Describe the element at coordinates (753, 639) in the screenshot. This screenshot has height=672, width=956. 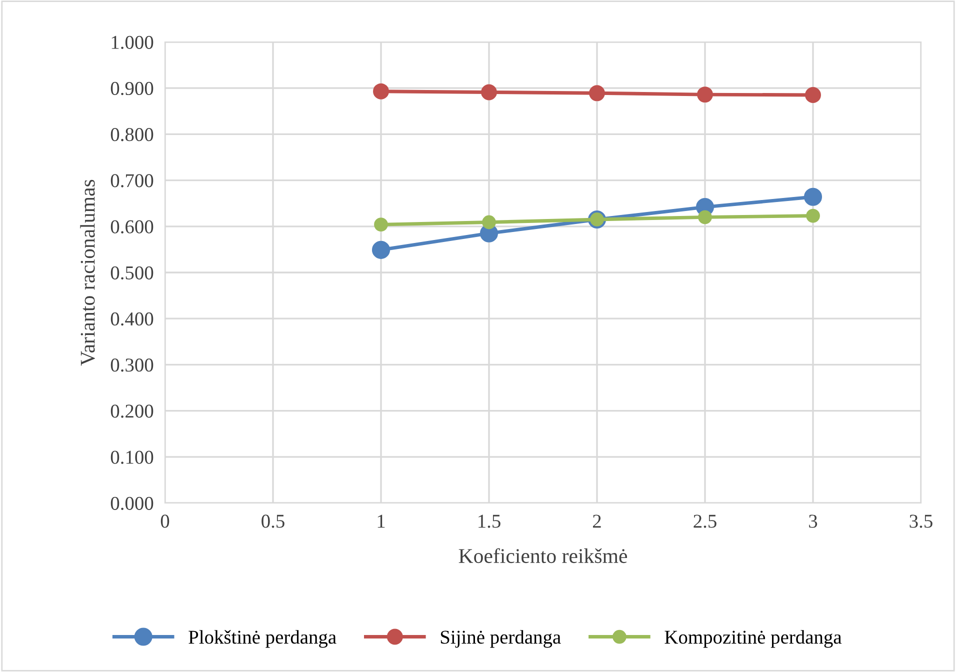
I see `legend-label: Kompozitinė perdanga` at that location.